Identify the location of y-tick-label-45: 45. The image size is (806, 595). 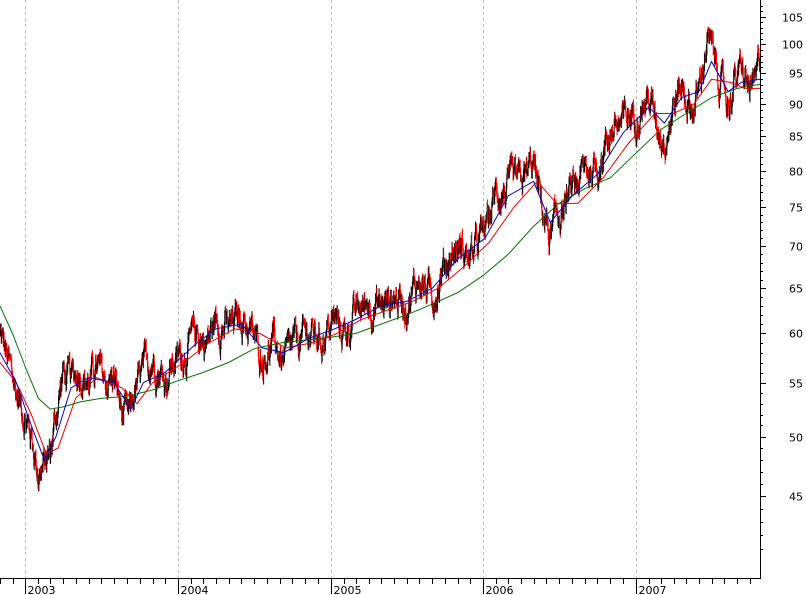
(796, 497).